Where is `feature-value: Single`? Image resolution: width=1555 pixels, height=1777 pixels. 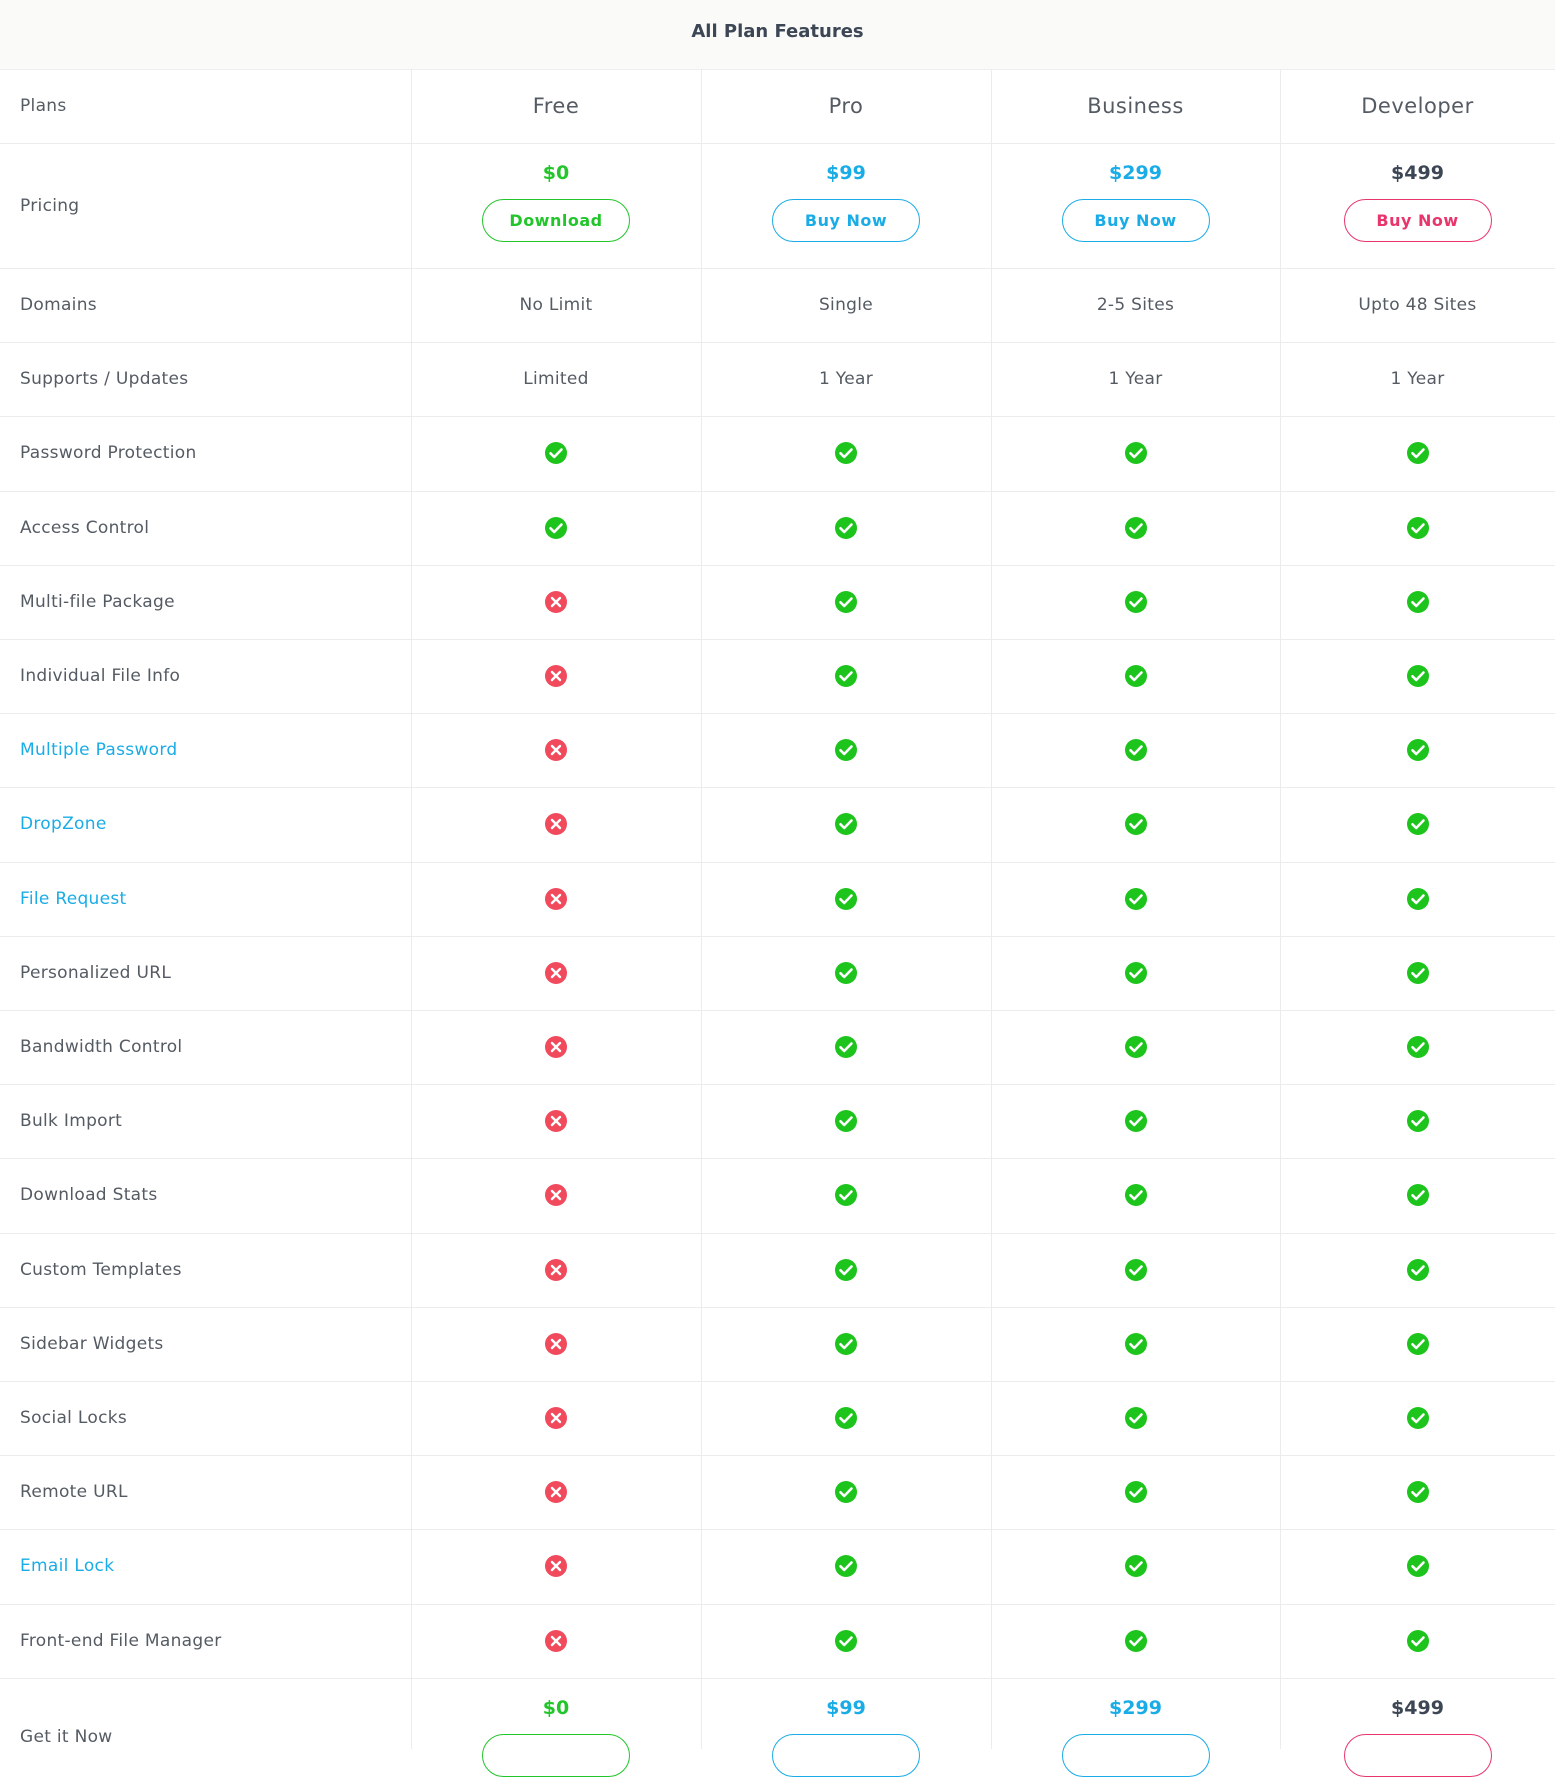
feature-value: Single is located at coordinates (846, 305).